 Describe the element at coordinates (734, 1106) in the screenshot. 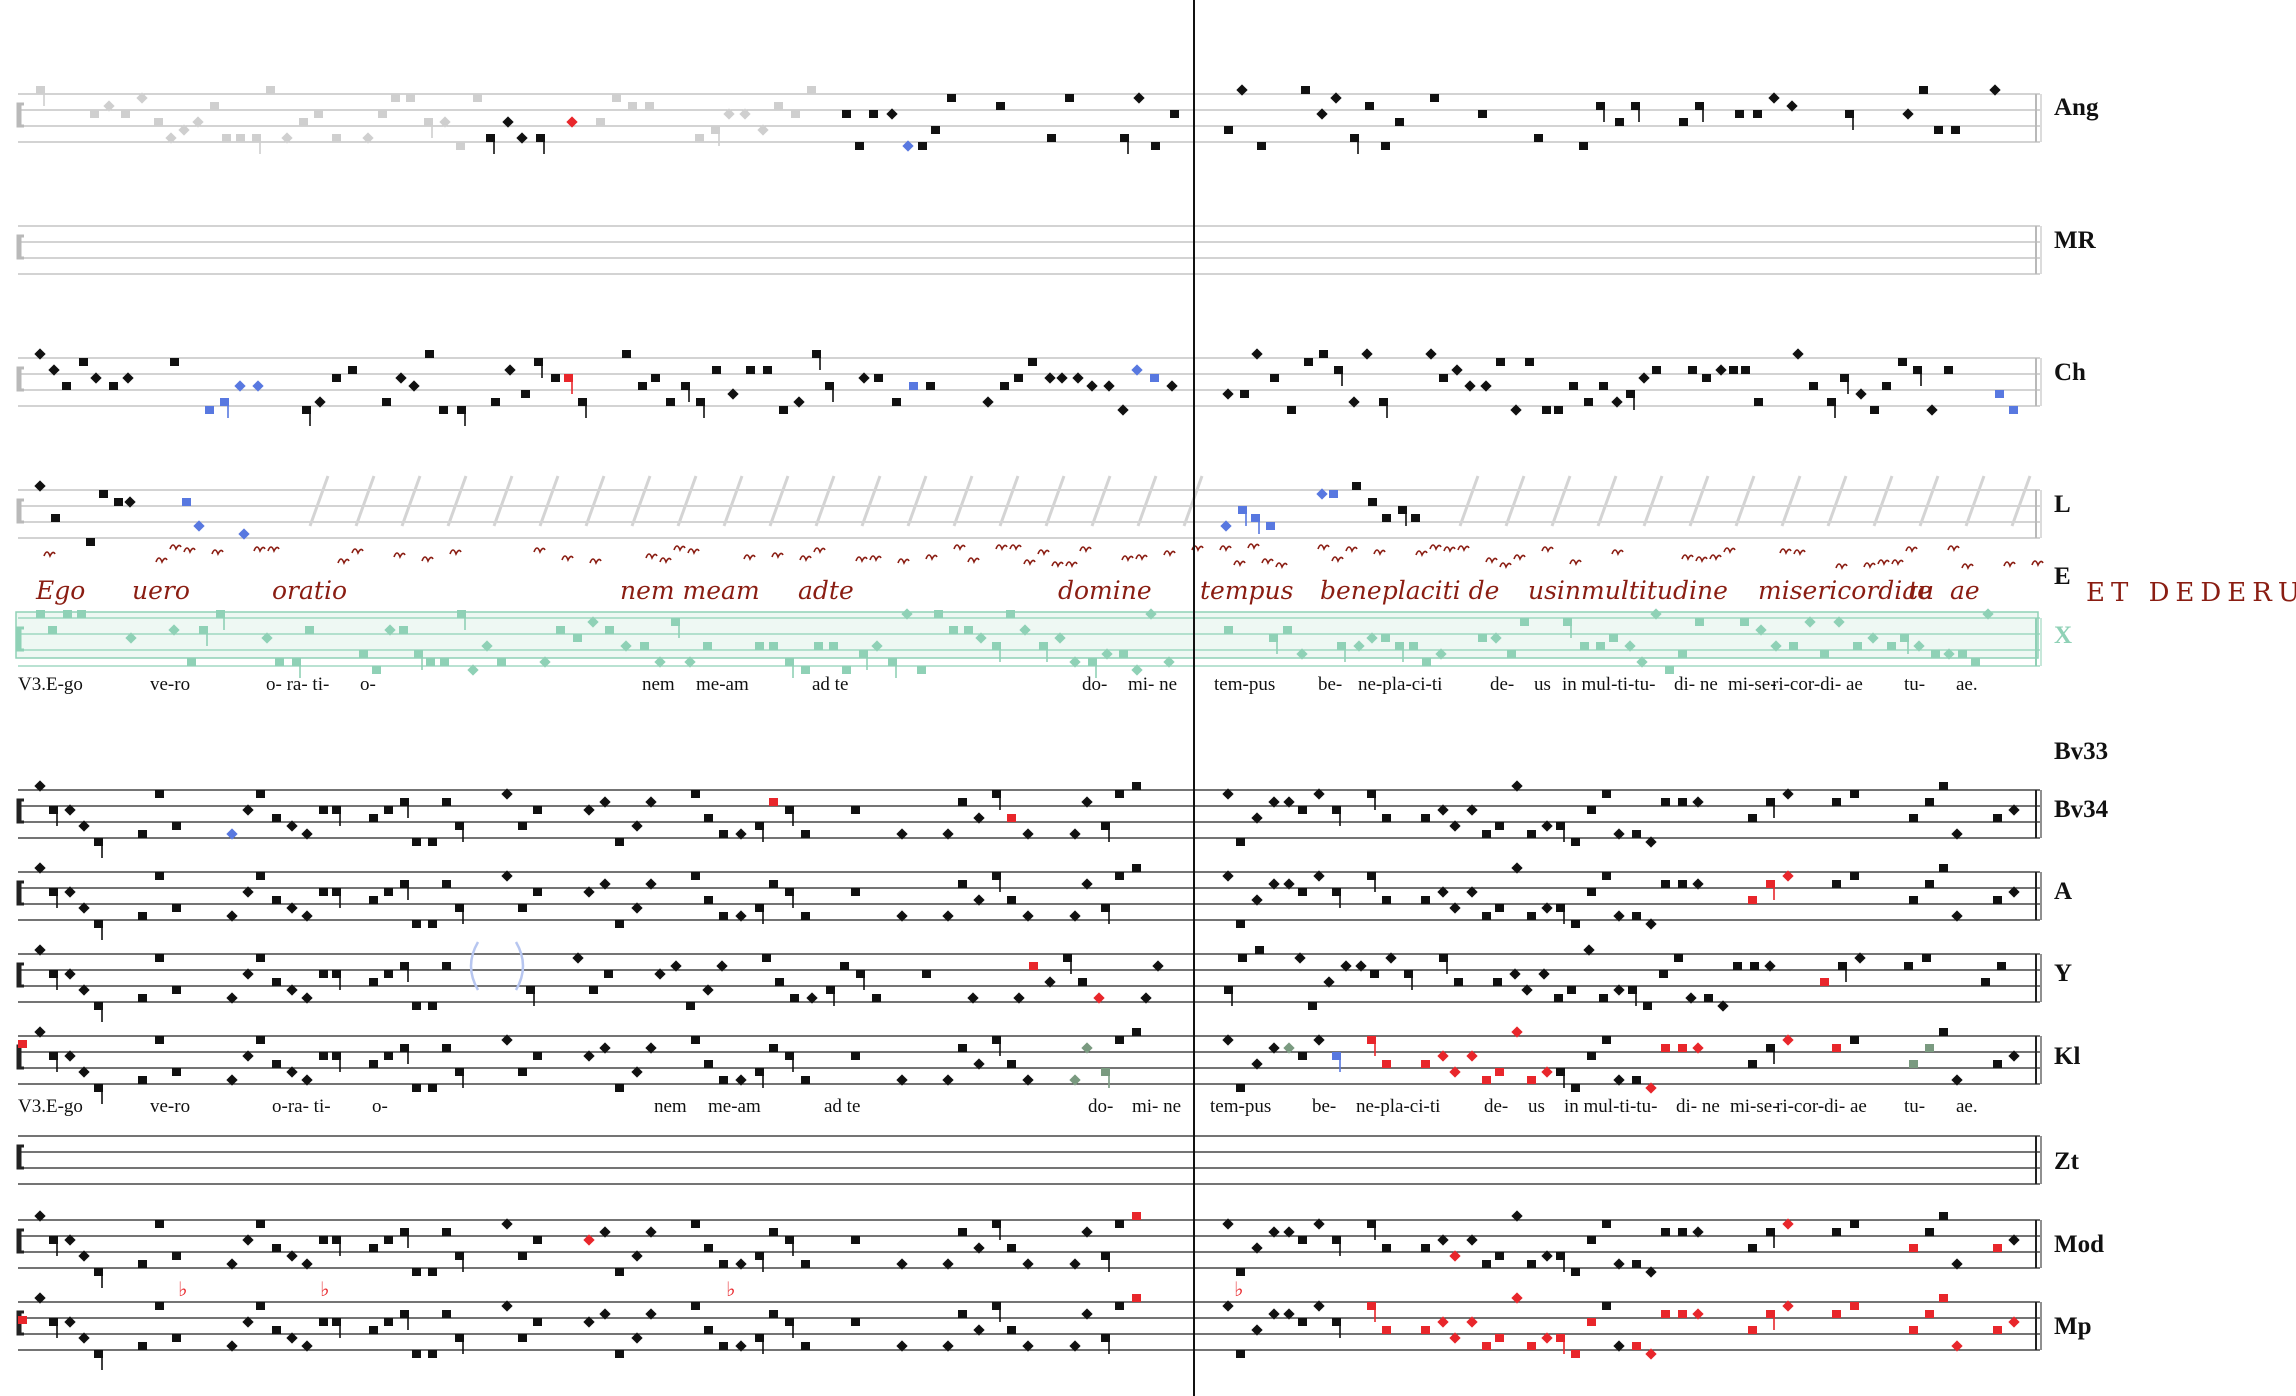

I see `lyric: me-am` at that location.